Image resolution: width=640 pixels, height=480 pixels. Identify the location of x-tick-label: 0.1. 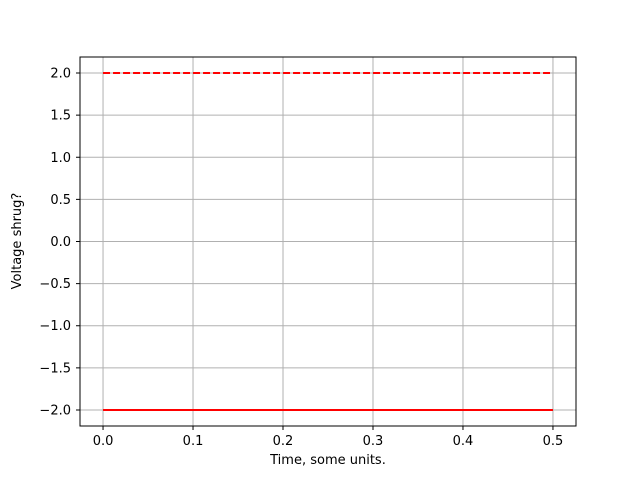
(193, 441).